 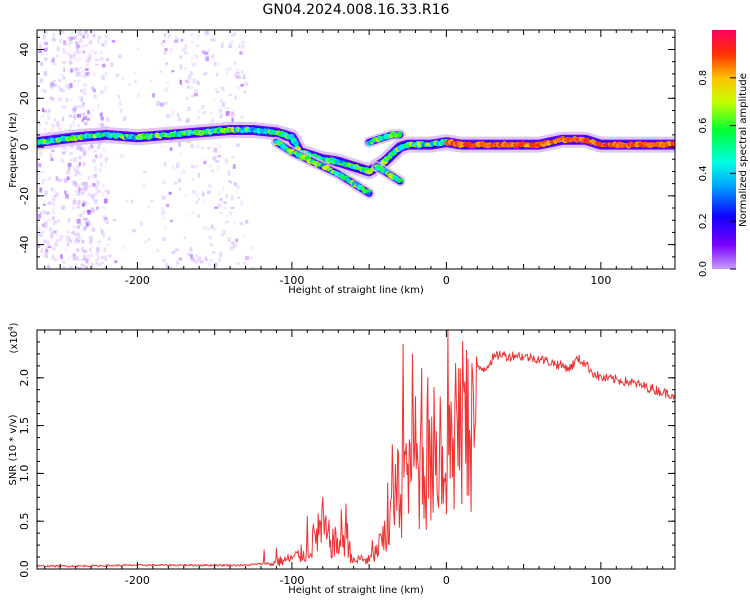 What do you see at coordinates (13, 150) in the screenshot?
I see `spectrogram-ylabel: Frequency (Hz)` at bounding box center [13, 150].